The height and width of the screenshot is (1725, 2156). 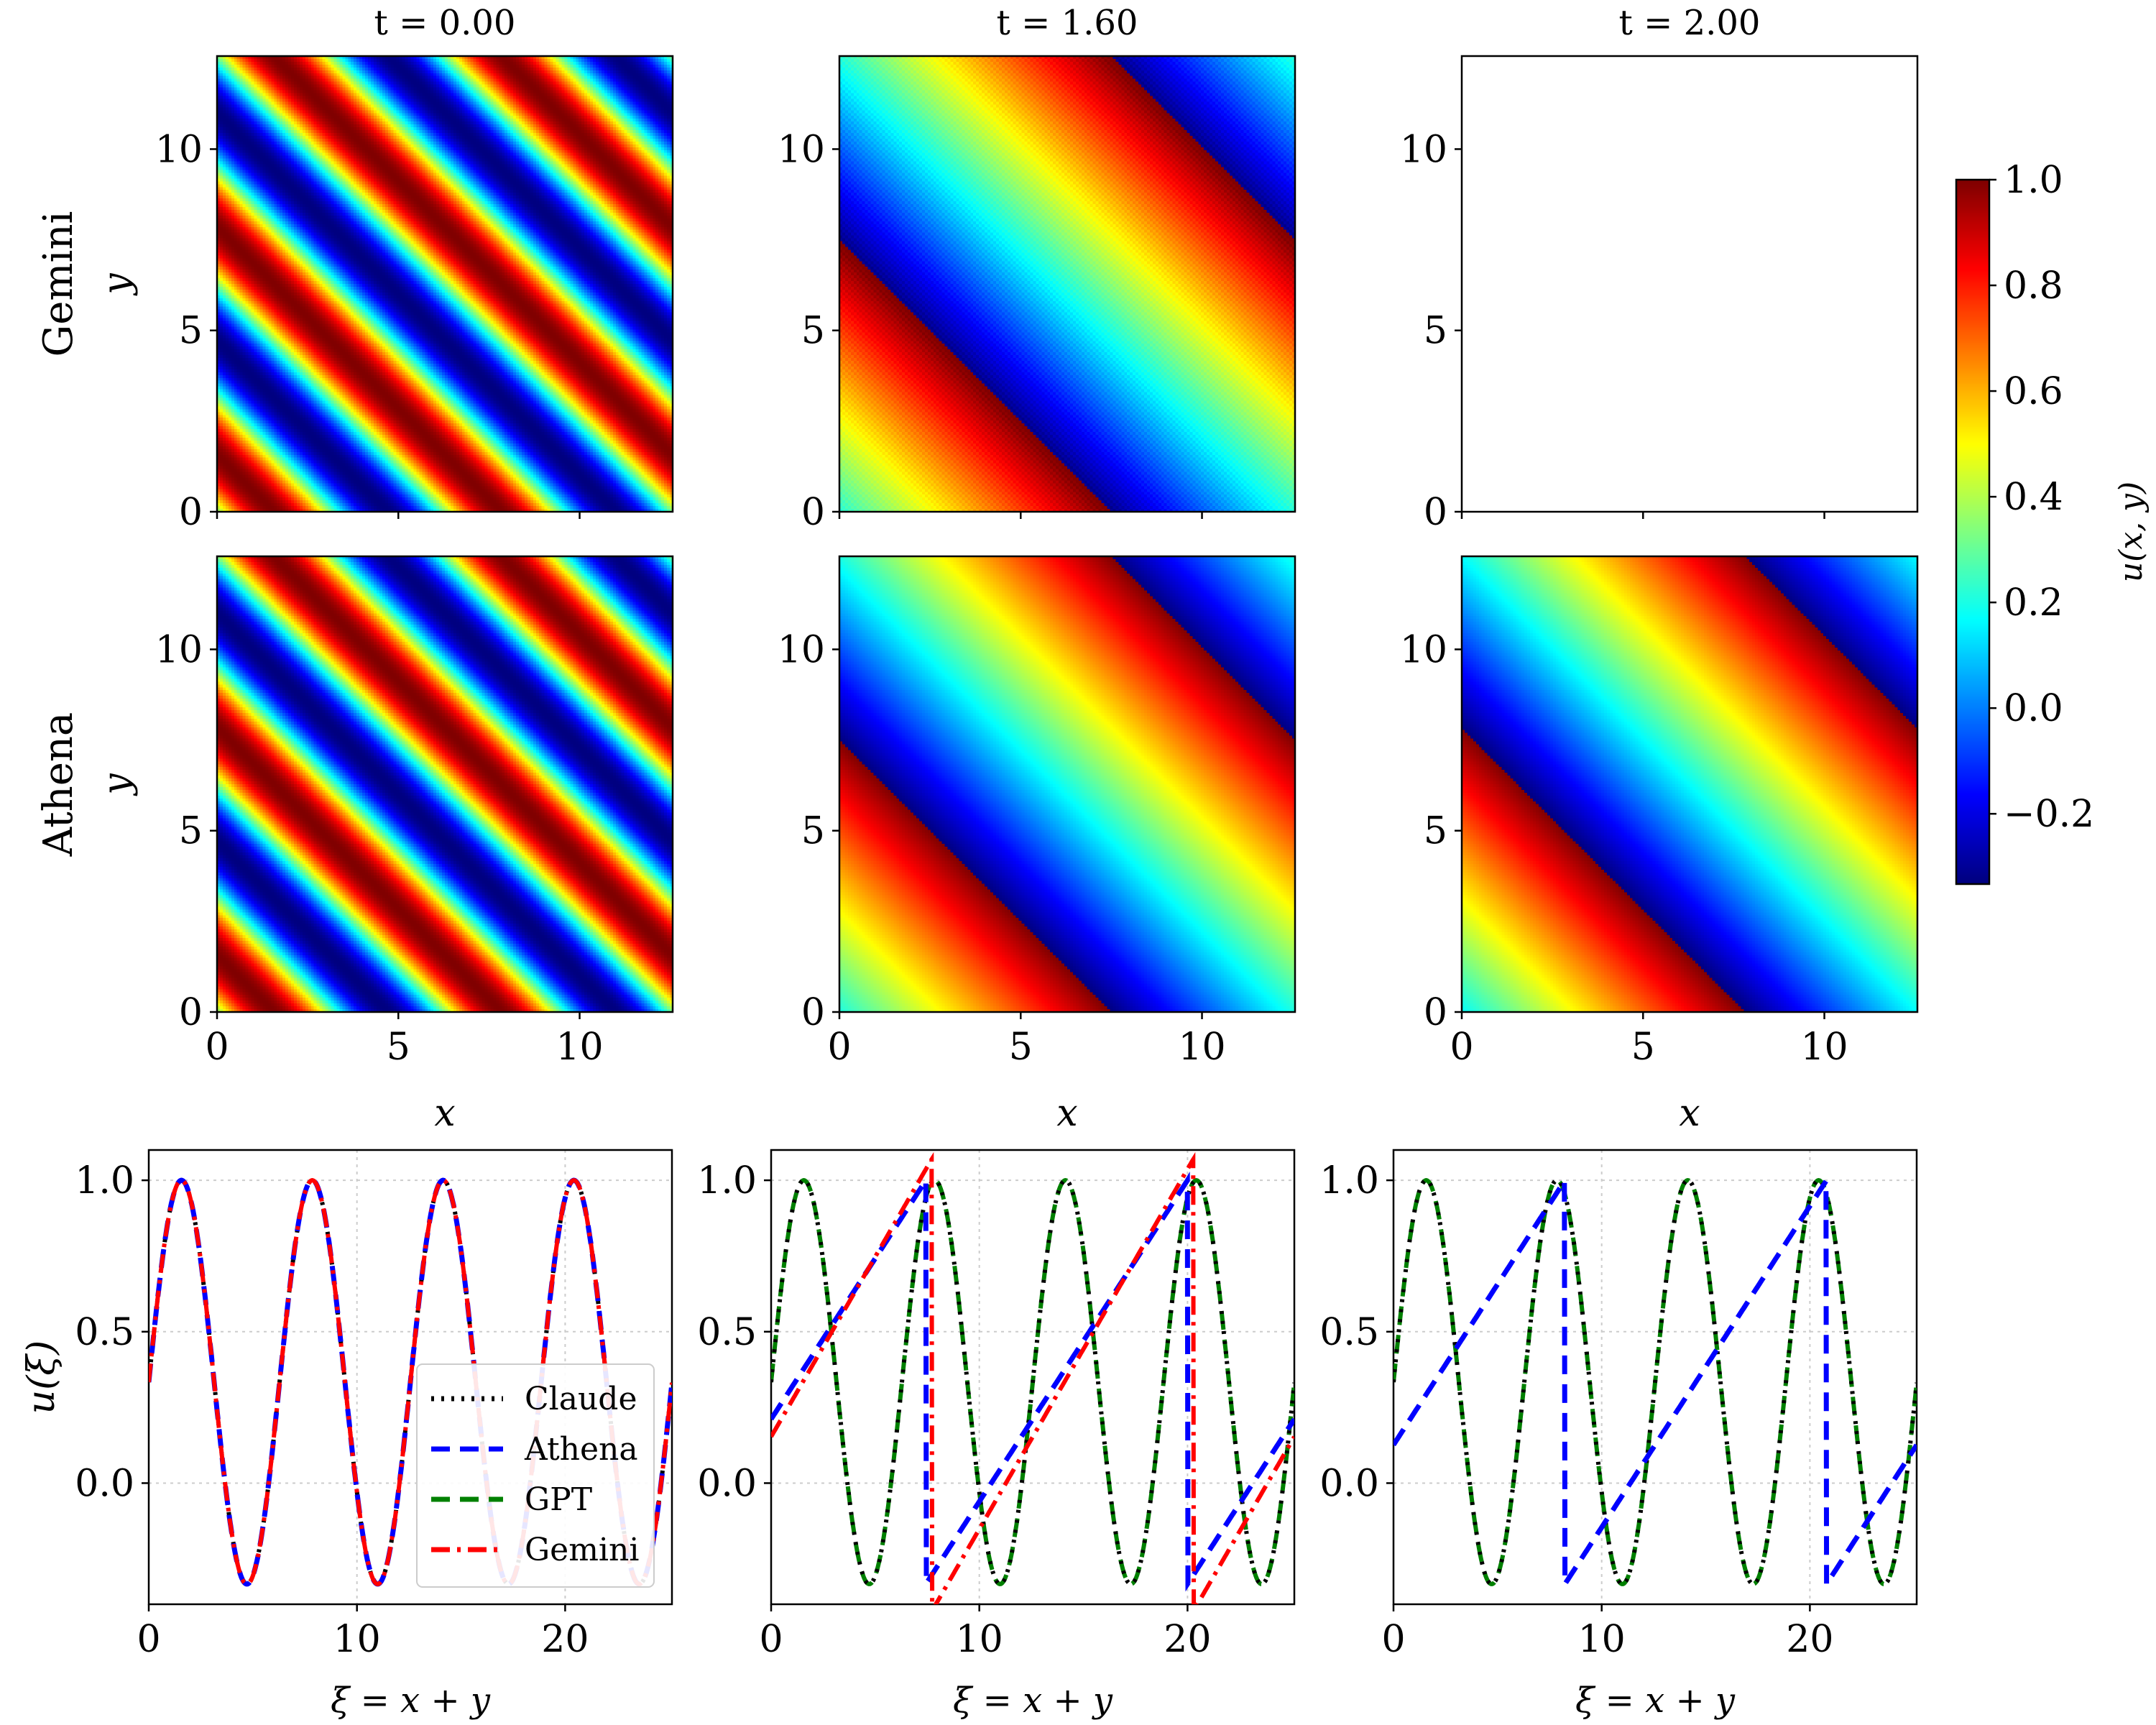 I want to click on heatmap-gemini-t160, so click(x=1067, y=284).